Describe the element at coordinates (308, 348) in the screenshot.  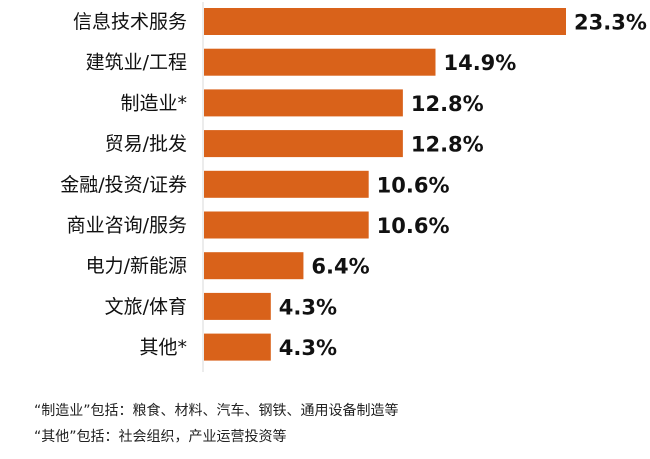
I see `value-label-8: 4.3%` at that location.